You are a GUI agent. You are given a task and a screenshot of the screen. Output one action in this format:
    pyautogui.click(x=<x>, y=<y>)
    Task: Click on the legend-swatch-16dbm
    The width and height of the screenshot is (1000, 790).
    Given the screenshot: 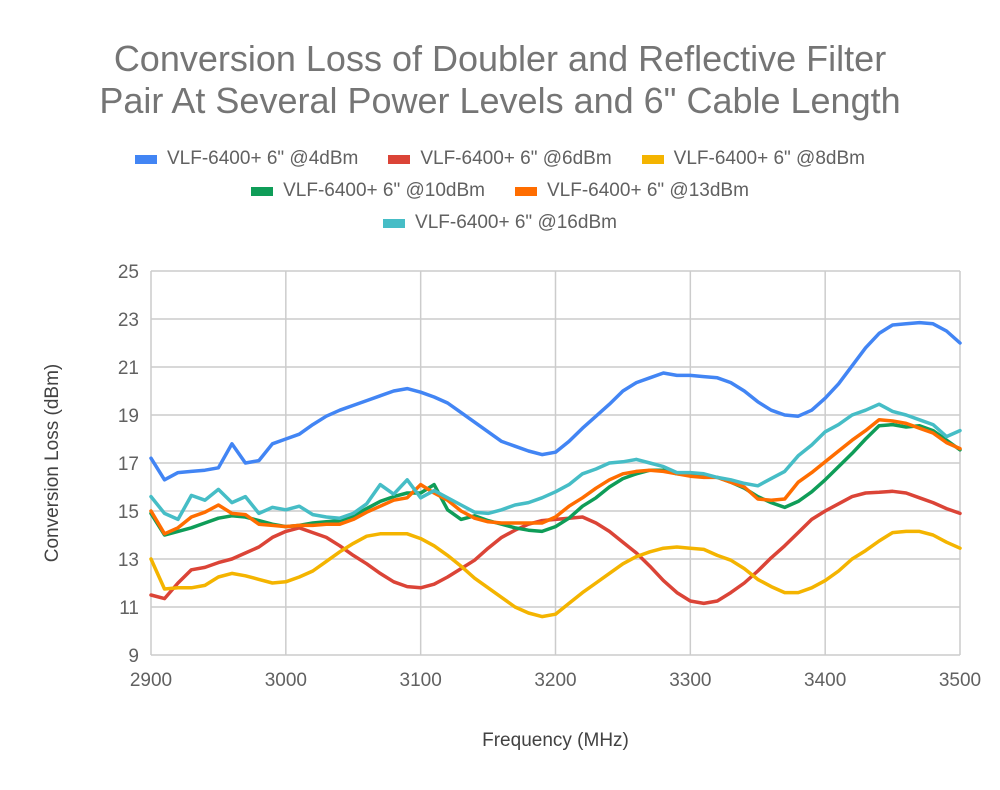 What is the action you would take?
    pyautogui.click(x=394, y=223)
    